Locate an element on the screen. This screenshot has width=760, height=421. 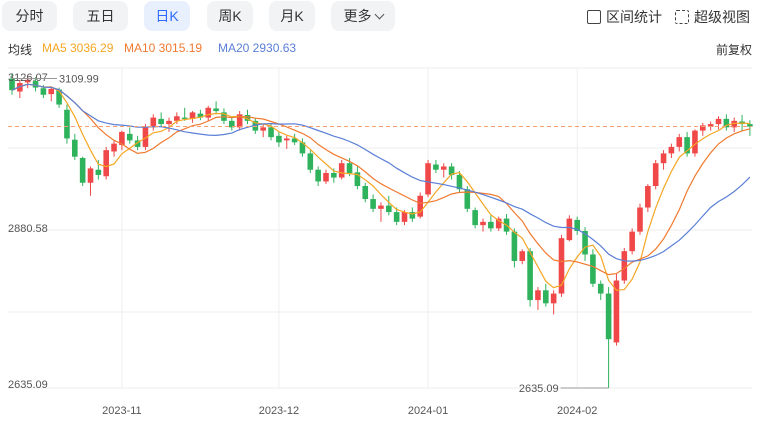
legend-ma10: MA10 3015.19 is located at coordinates (163, 48).